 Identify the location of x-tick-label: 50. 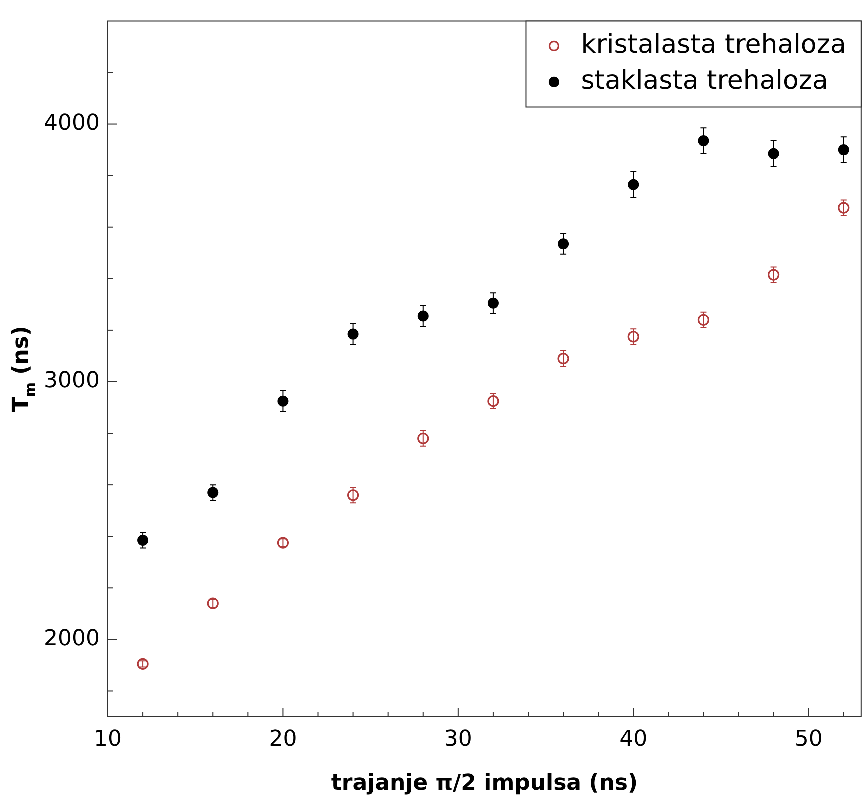
(808, 739).